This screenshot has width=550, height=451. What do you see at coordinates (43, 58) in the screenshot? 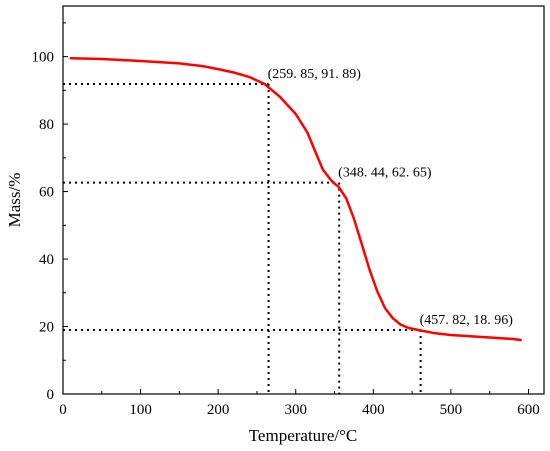
I see `y-tick-label: 100` at bounding box center [43, 58].